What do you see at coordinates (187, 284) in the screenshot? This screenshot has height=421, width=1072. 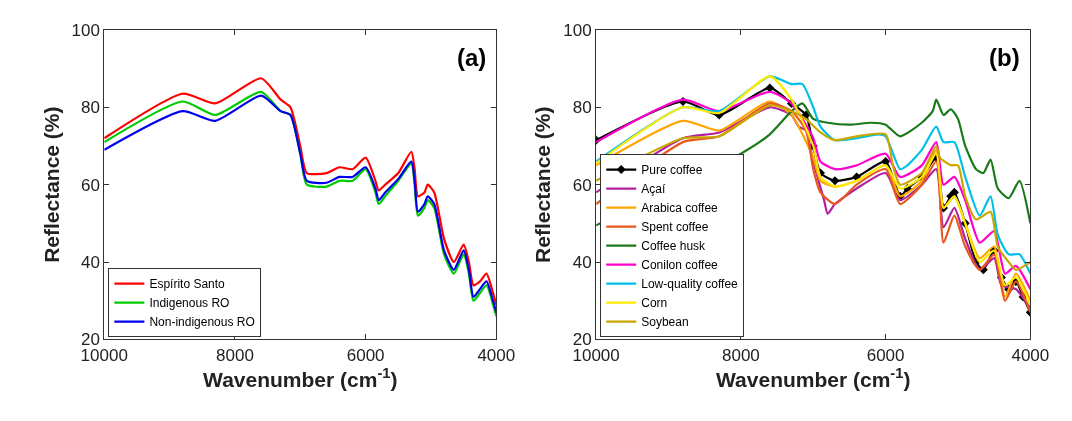 I see `legend-label: Espírito Santo` at bounding box center [187, 284].